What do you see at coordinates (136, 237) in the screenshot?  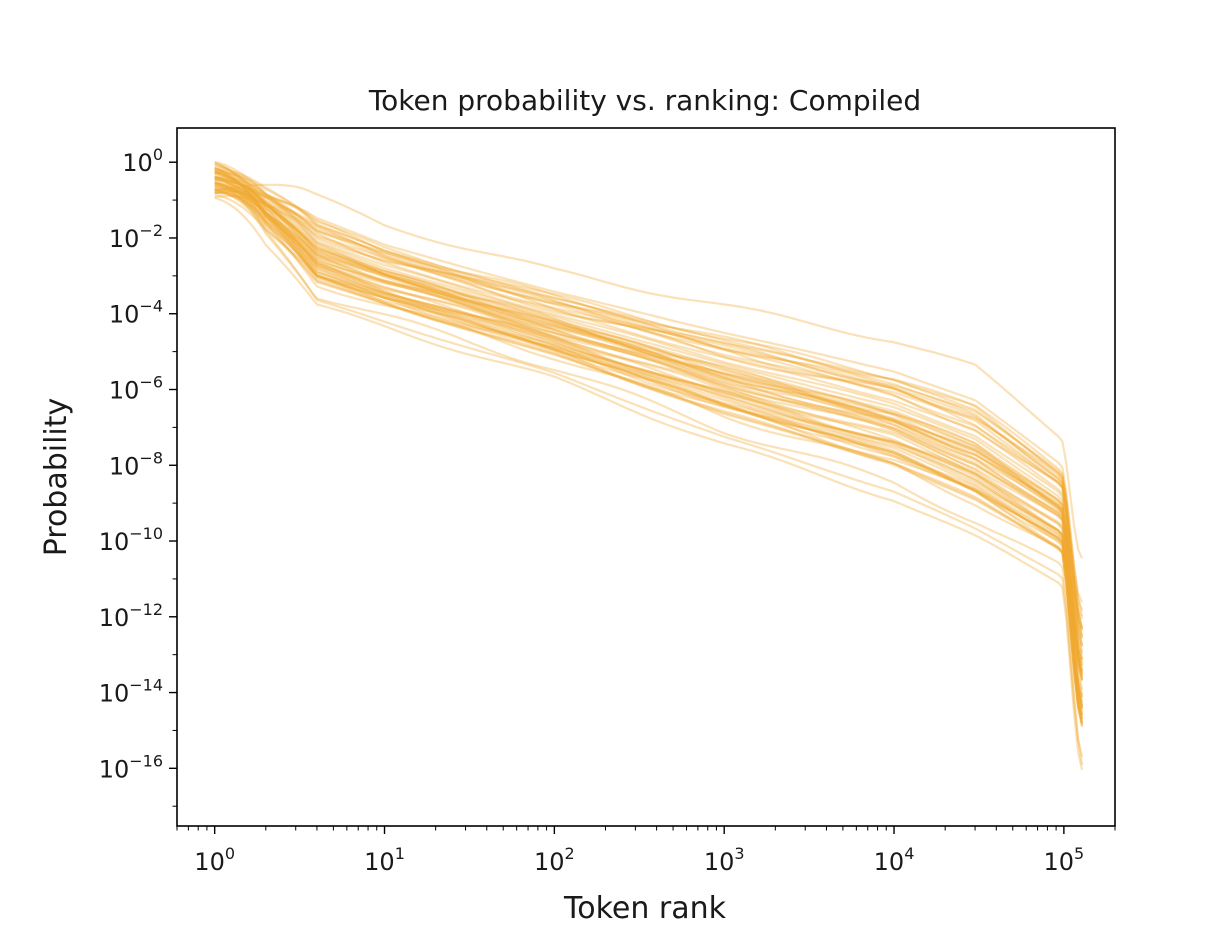 I see `y-tick-label: 10⁻²` at bounding box center [136, 237].